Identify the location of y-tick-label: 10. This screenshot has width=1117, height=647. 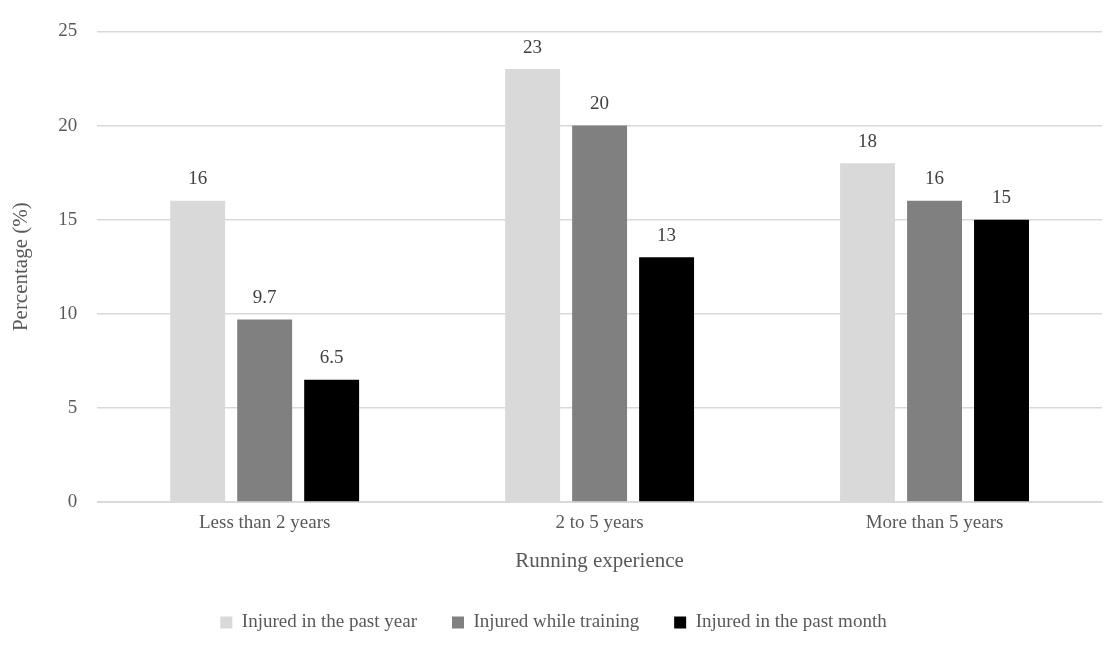
(68, 312).